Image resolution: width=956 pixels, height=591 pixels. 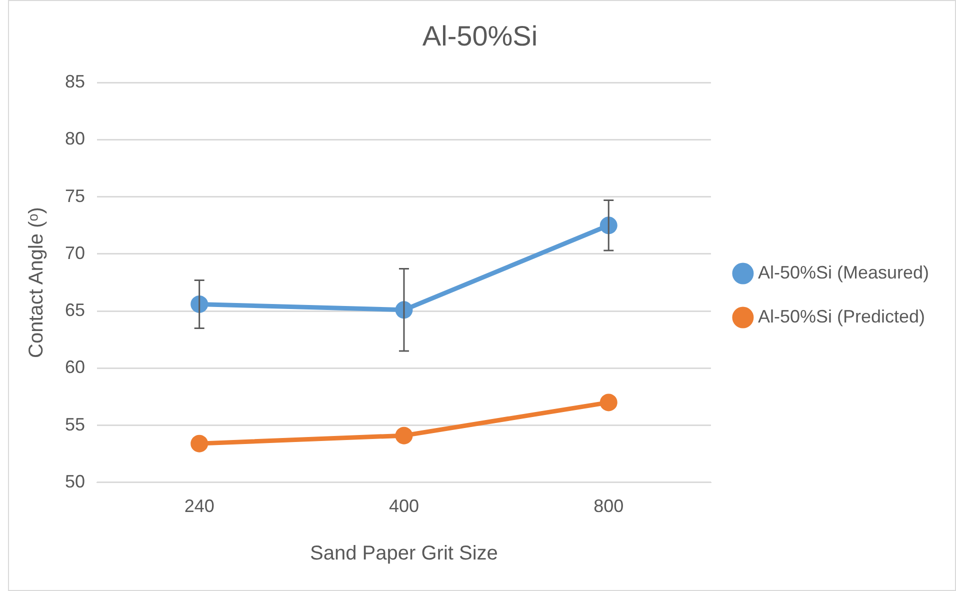 I want to click on chart-title: Al-50%Si, so click(x=480, y=36).